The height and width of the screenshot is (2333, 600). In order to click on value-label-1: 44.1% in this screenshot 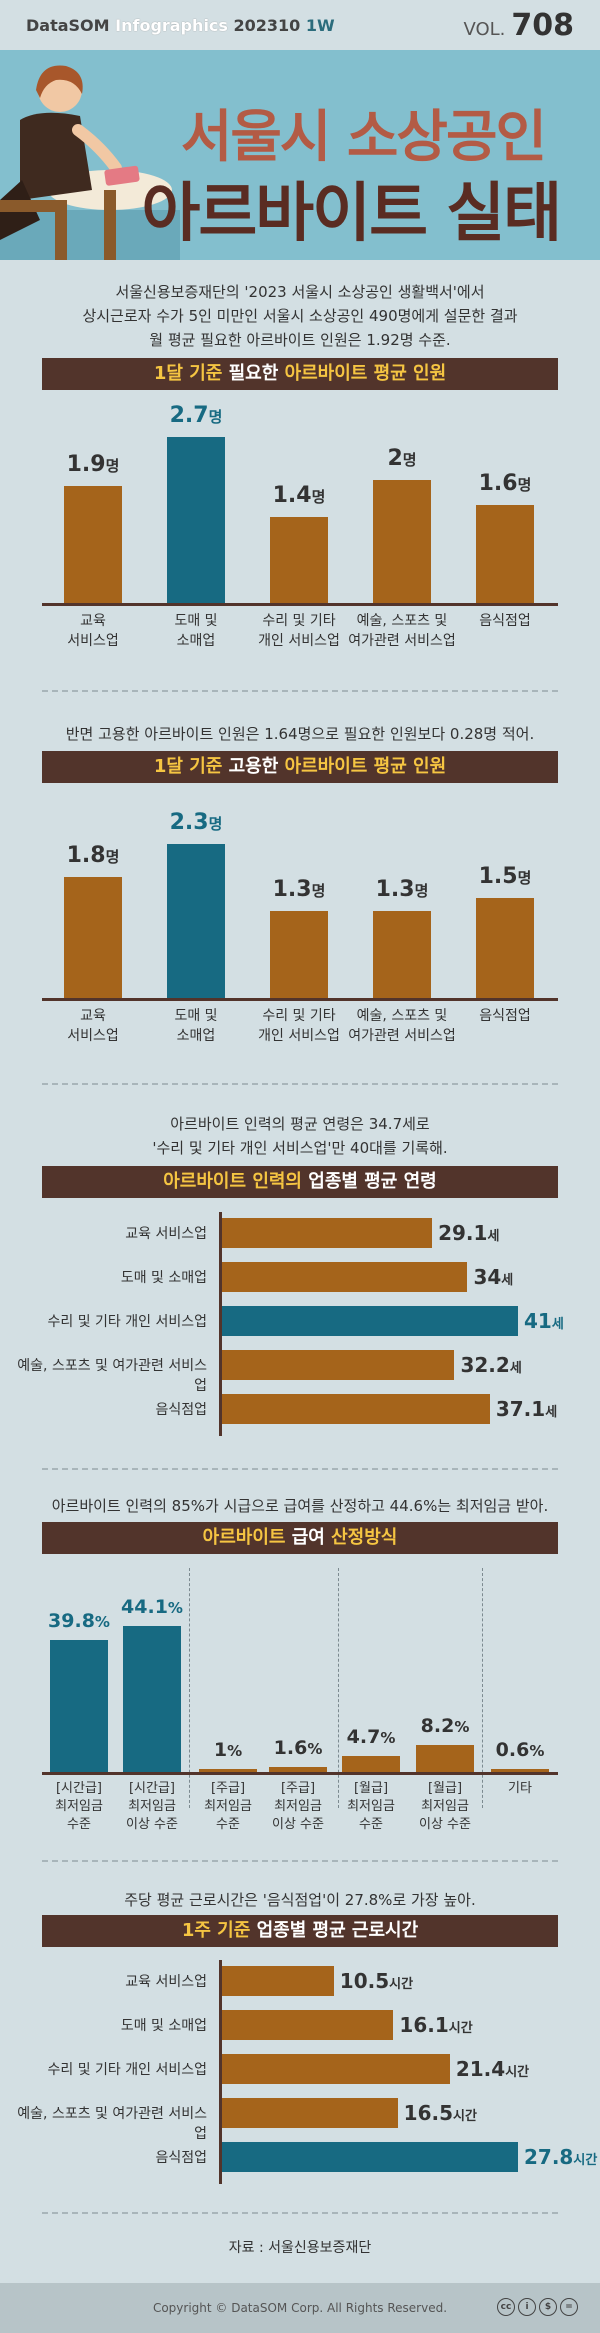, I will do `click(152, 1607)`.